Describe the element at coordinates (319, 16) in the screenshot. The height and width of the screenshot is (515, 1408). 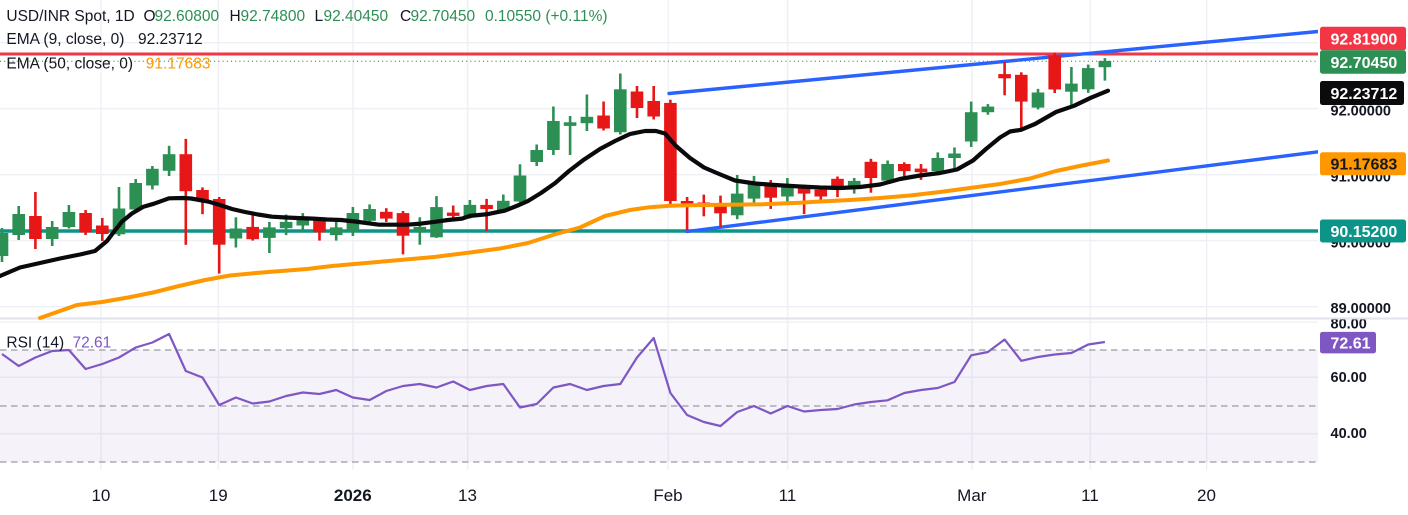
I see `svg-text: L` at that location.